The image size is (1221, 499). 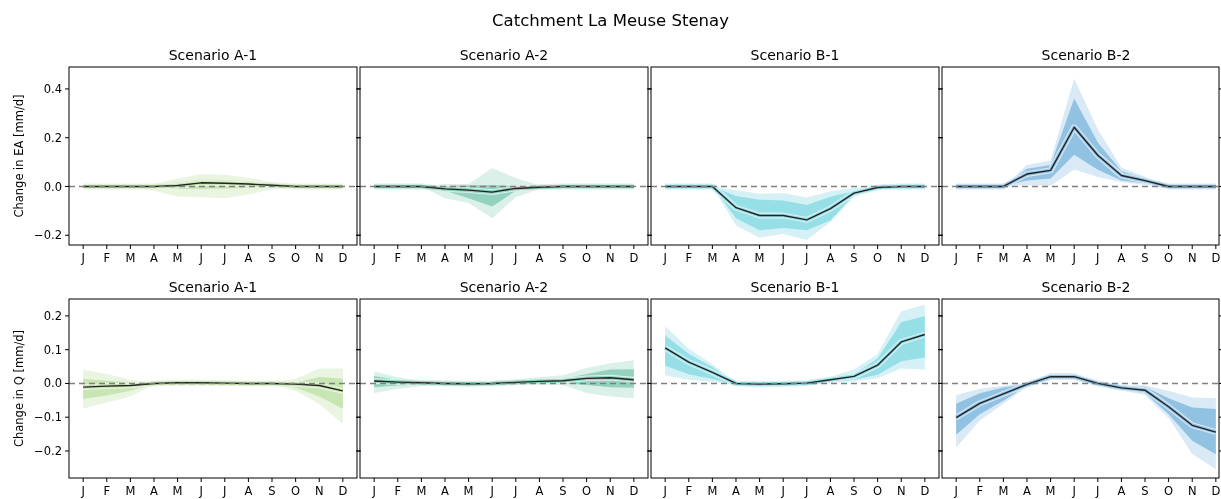 What do you see at coordinates (611, 20) in the screenshot?
I see `text: Catchment La Meuse Stenay` at bounding box center [611, 20].